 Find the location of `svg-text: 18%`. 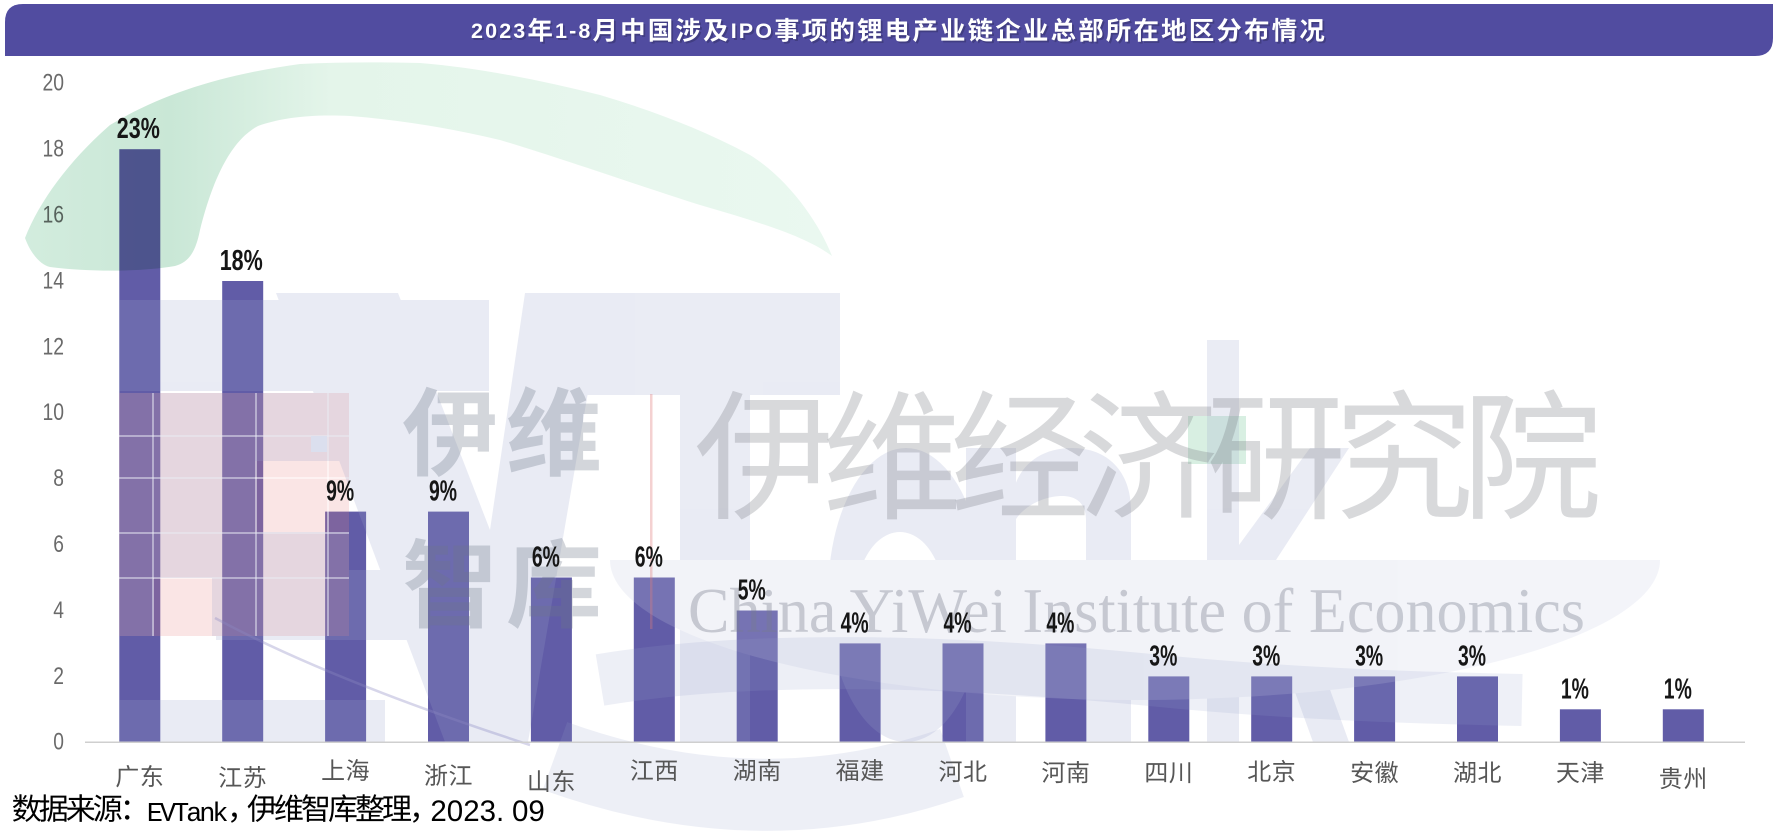

svg-text: 18% is located at coordinates (241, 261).